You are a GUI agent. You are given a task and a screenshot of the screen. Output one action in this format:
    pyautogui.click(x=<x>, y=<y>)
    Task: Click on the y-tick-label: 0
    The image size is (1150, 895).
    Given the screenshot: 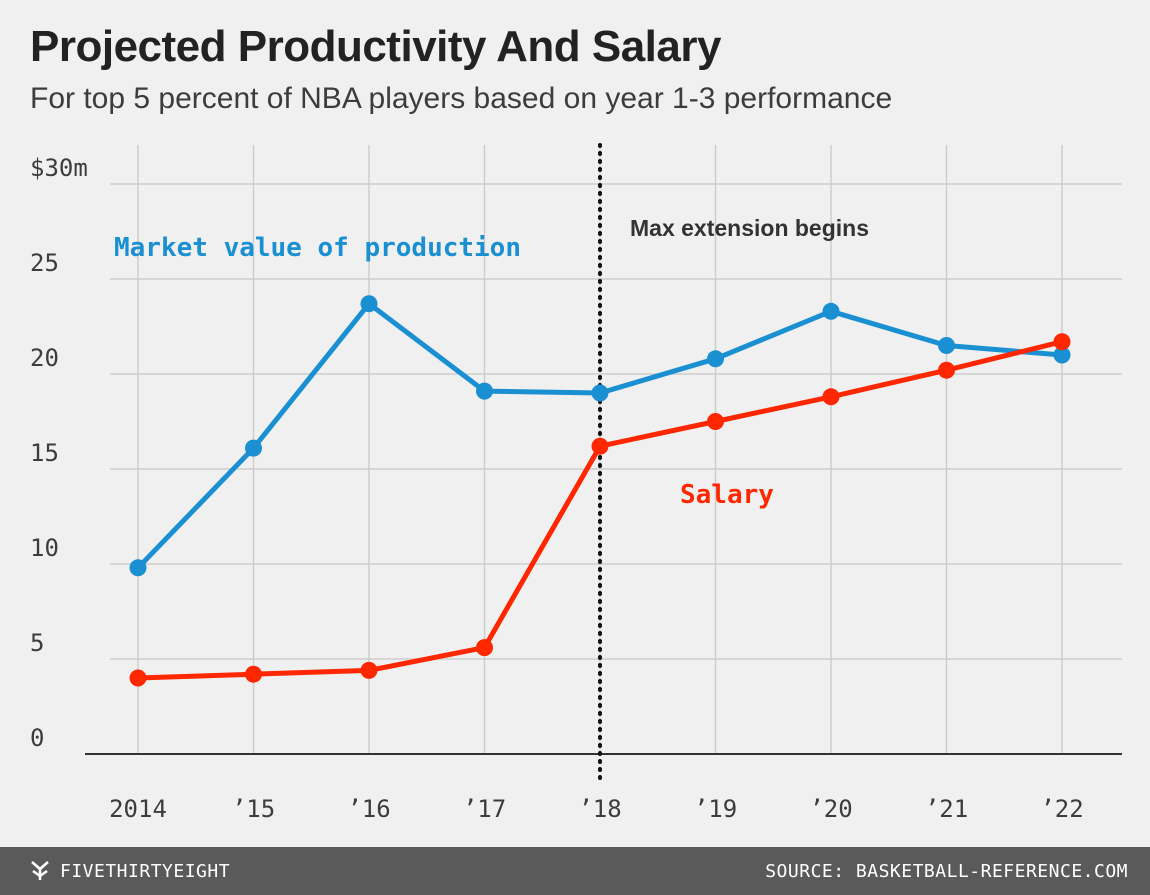 What is the action you would take?
    pyautogui.click(x=37, y=738)
    